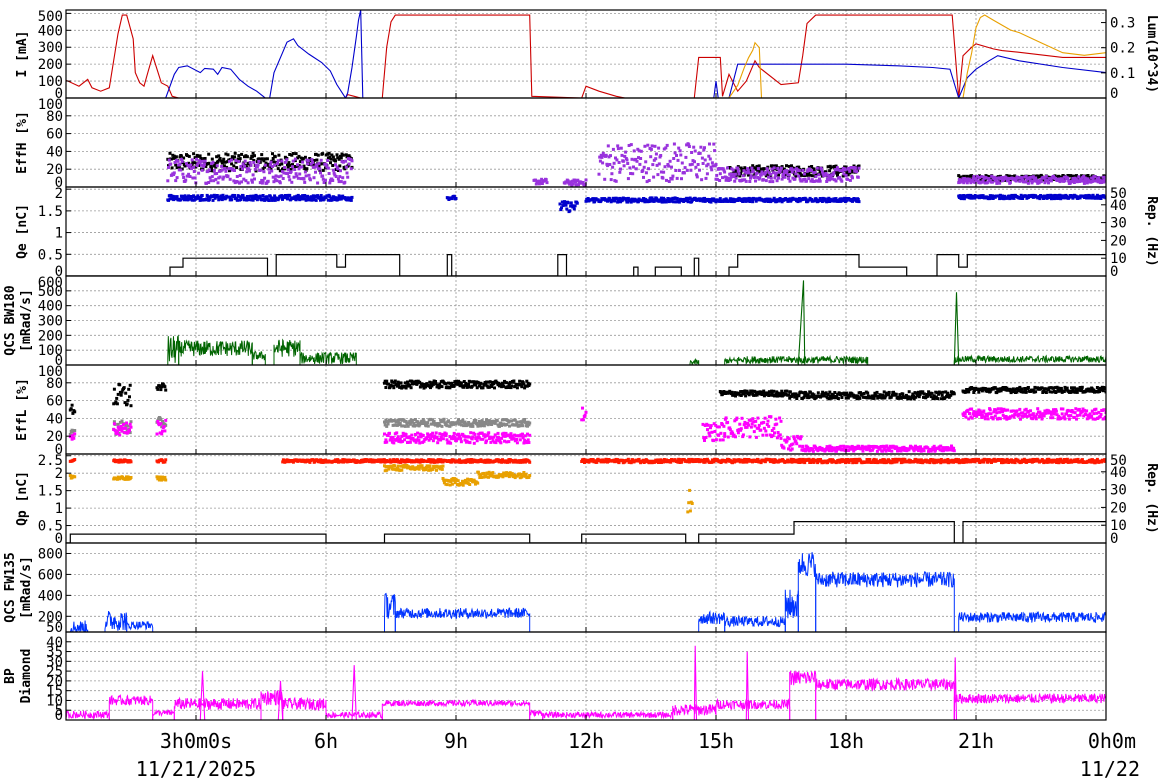 This screenshot has width=1172, height=782. Describe the element at coordinates (1118, 224) in the screenshot. I see `y2-tick-label: 30` at that location.